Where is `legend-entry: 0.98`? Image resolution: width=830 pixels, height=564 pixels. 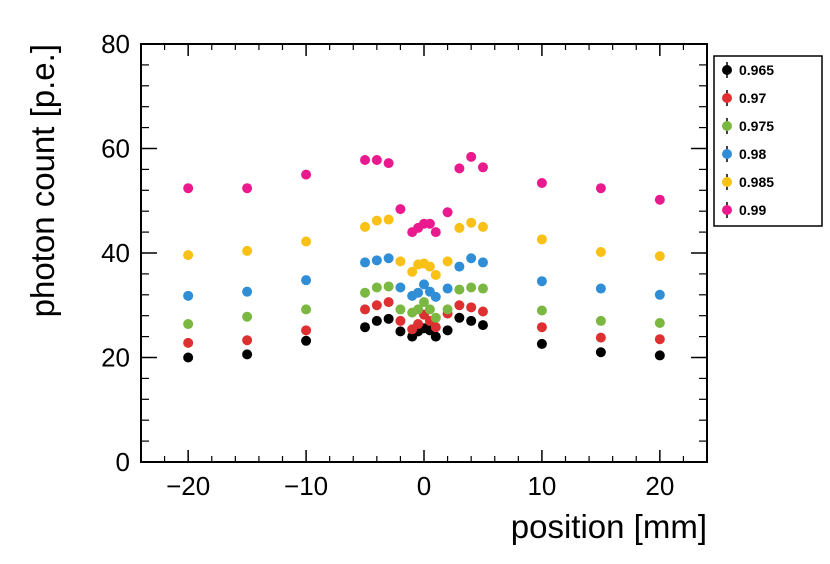
legend-entry: 0.98 is located at coordinates (744, 154).